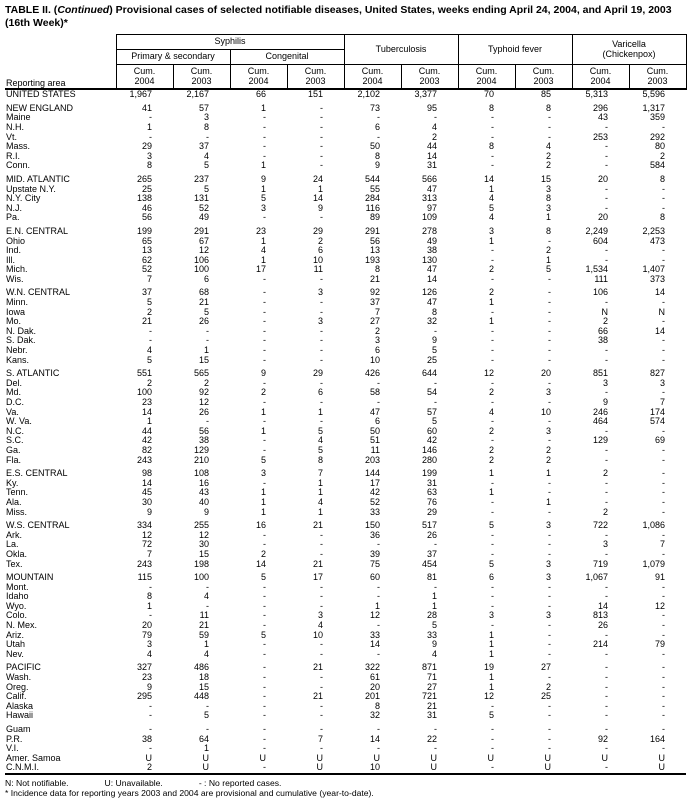 This screenshot has height=801, width=690. What do you see at coordinates (146, 501) in the screenshot?
I see `value-cell: 30` at bounding box center [146, 501].